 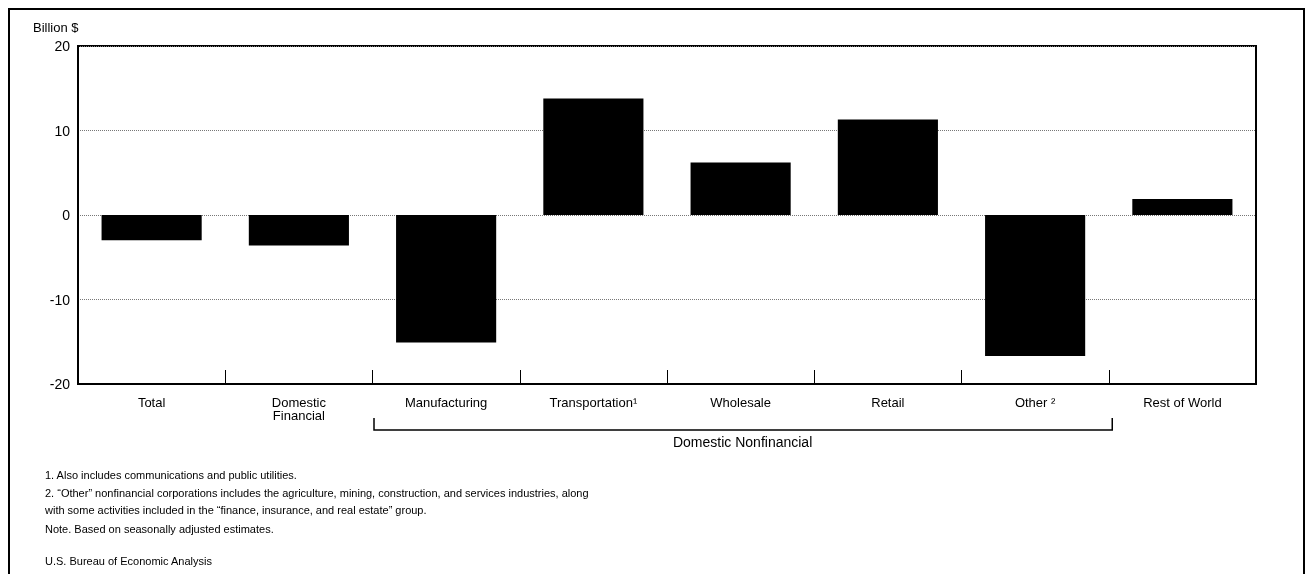 I want to click on text: 2. “Other” nonfinancial corporations includes the agriculture, mining, construction, and services industries, along with some activities included in the “finance, insurance, and real estate” group., so click(x=318, y=501).